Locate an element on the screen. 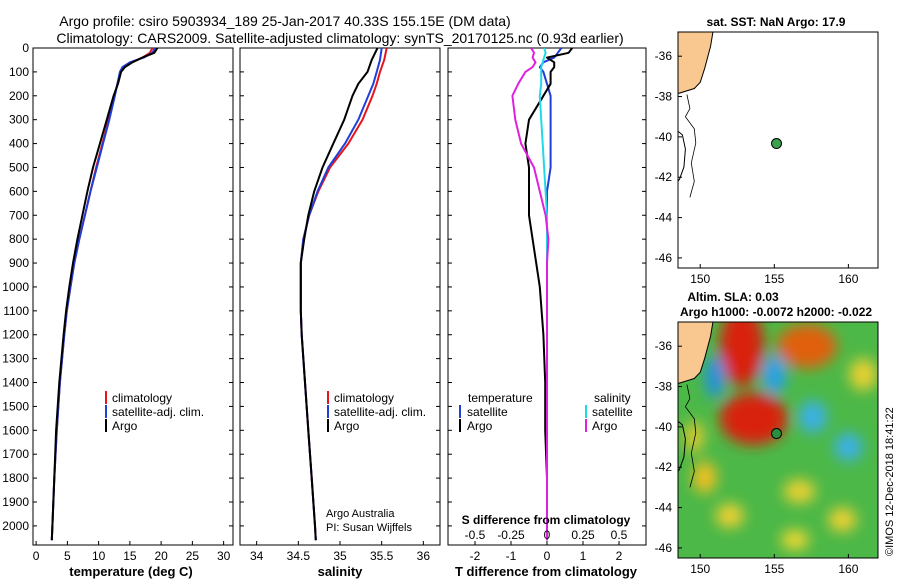 The height and width of the screenshot is (580, 900). temperature-xtick-label: 5 is located at coordinates (67, 556).